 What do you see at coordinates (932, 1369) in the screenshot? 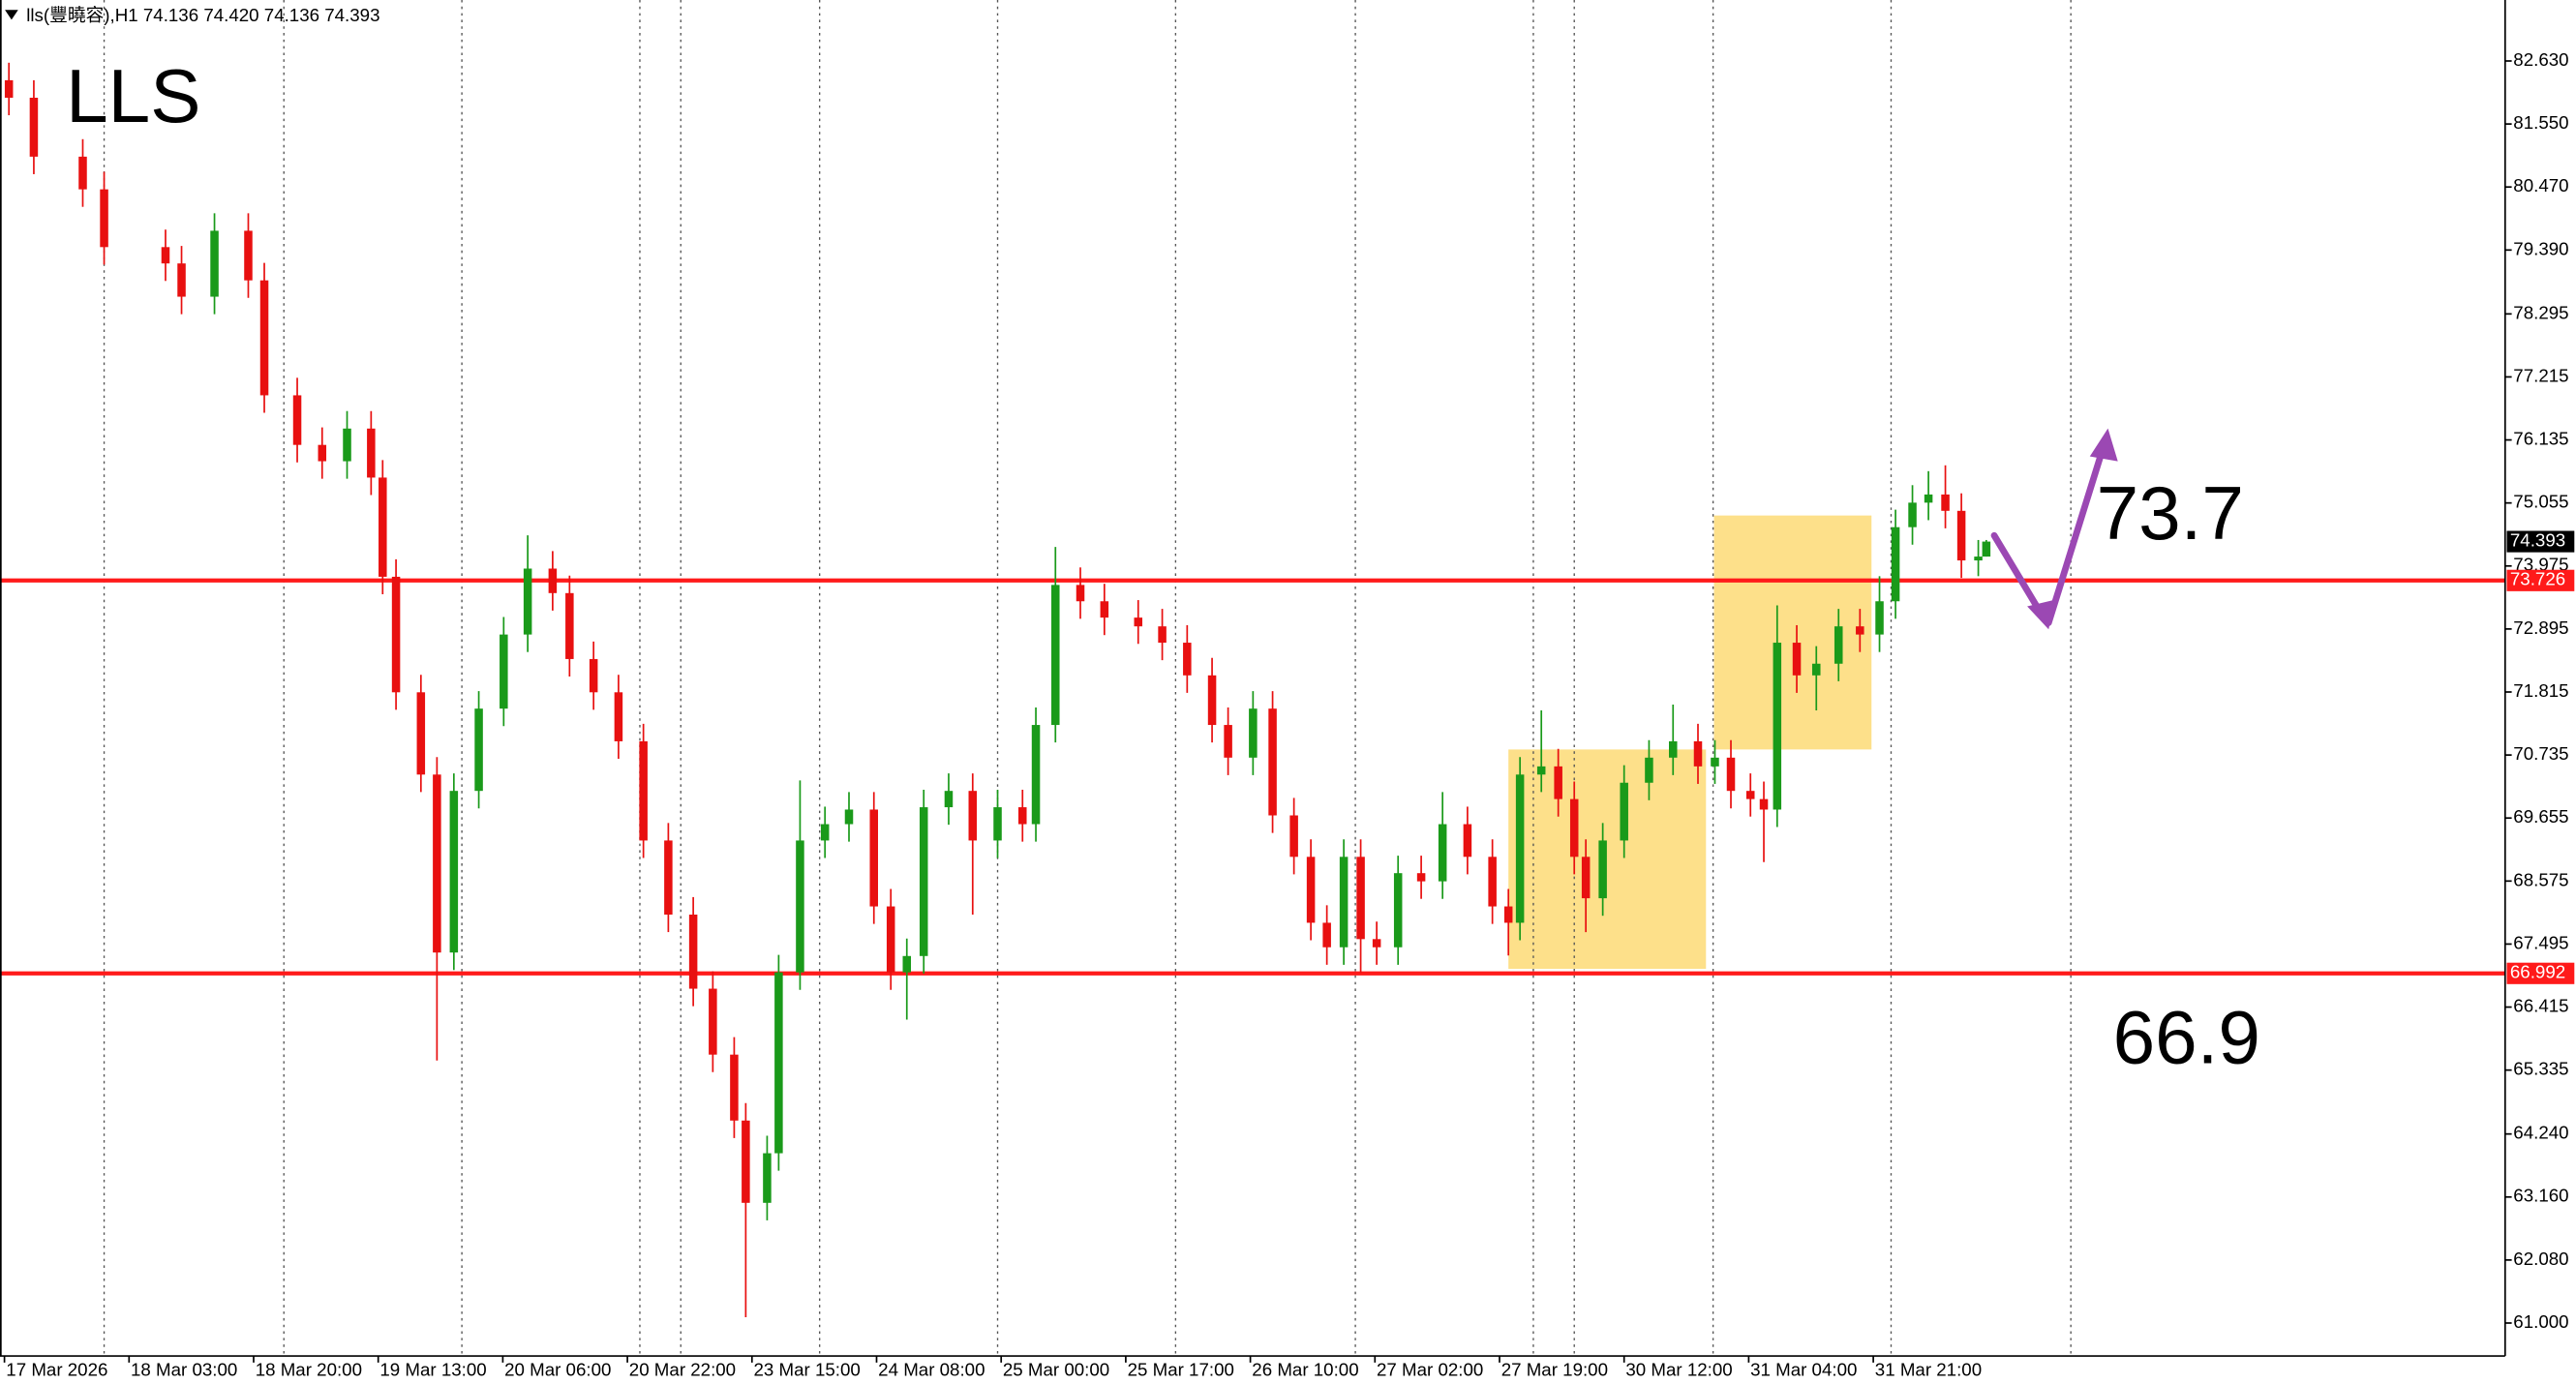
I see `x-tick-label: 24 Mar 08:00` at bounding box center [932, 1369].